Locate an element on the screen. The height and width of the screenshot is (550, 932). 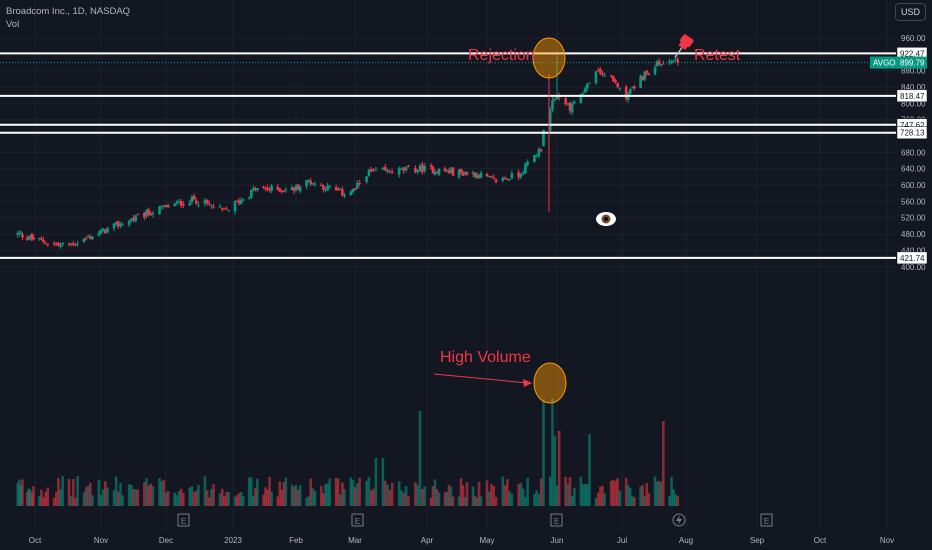
rejection-label: Rejection is located at coordinates (501, 55).